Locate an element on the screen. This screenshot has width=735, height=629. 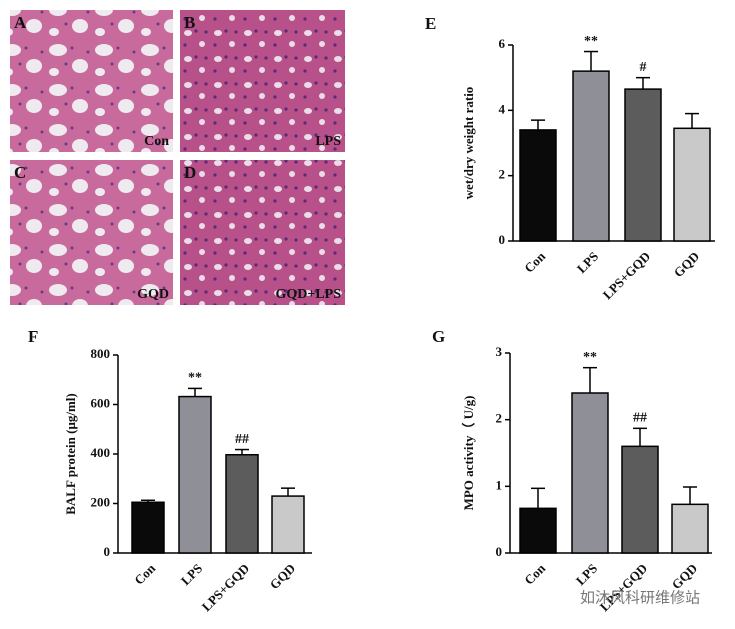
panel-letter: G is located at coordinates (438, 336).